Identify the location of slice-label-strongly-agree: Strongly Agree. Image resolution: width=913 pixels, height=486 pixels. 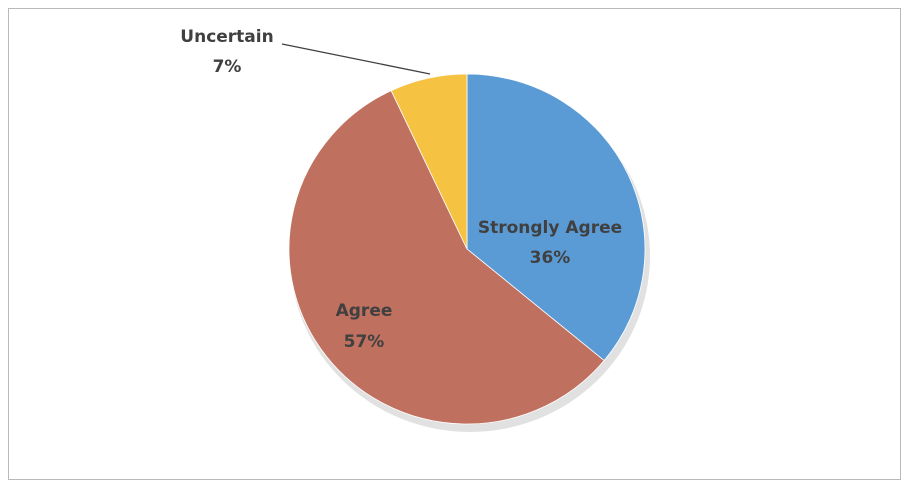
(550, 228).